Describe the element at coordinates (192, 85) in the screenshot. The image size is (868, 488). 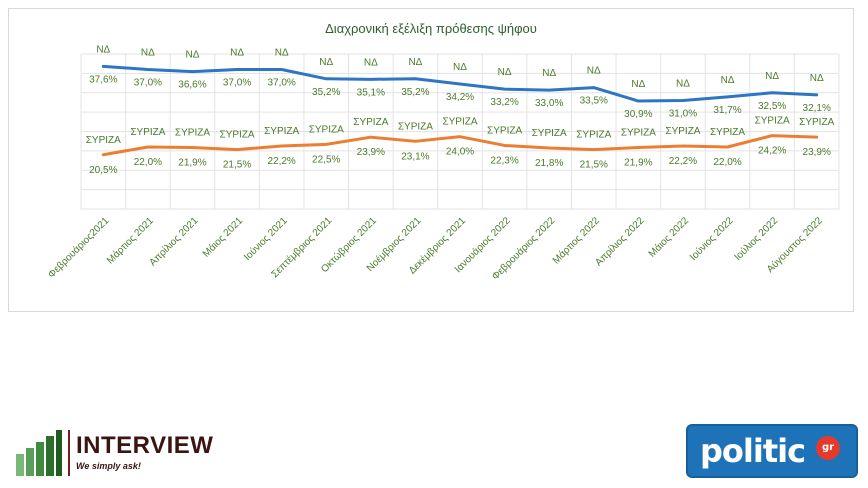
I see `value-label: 36,6%` at that location.